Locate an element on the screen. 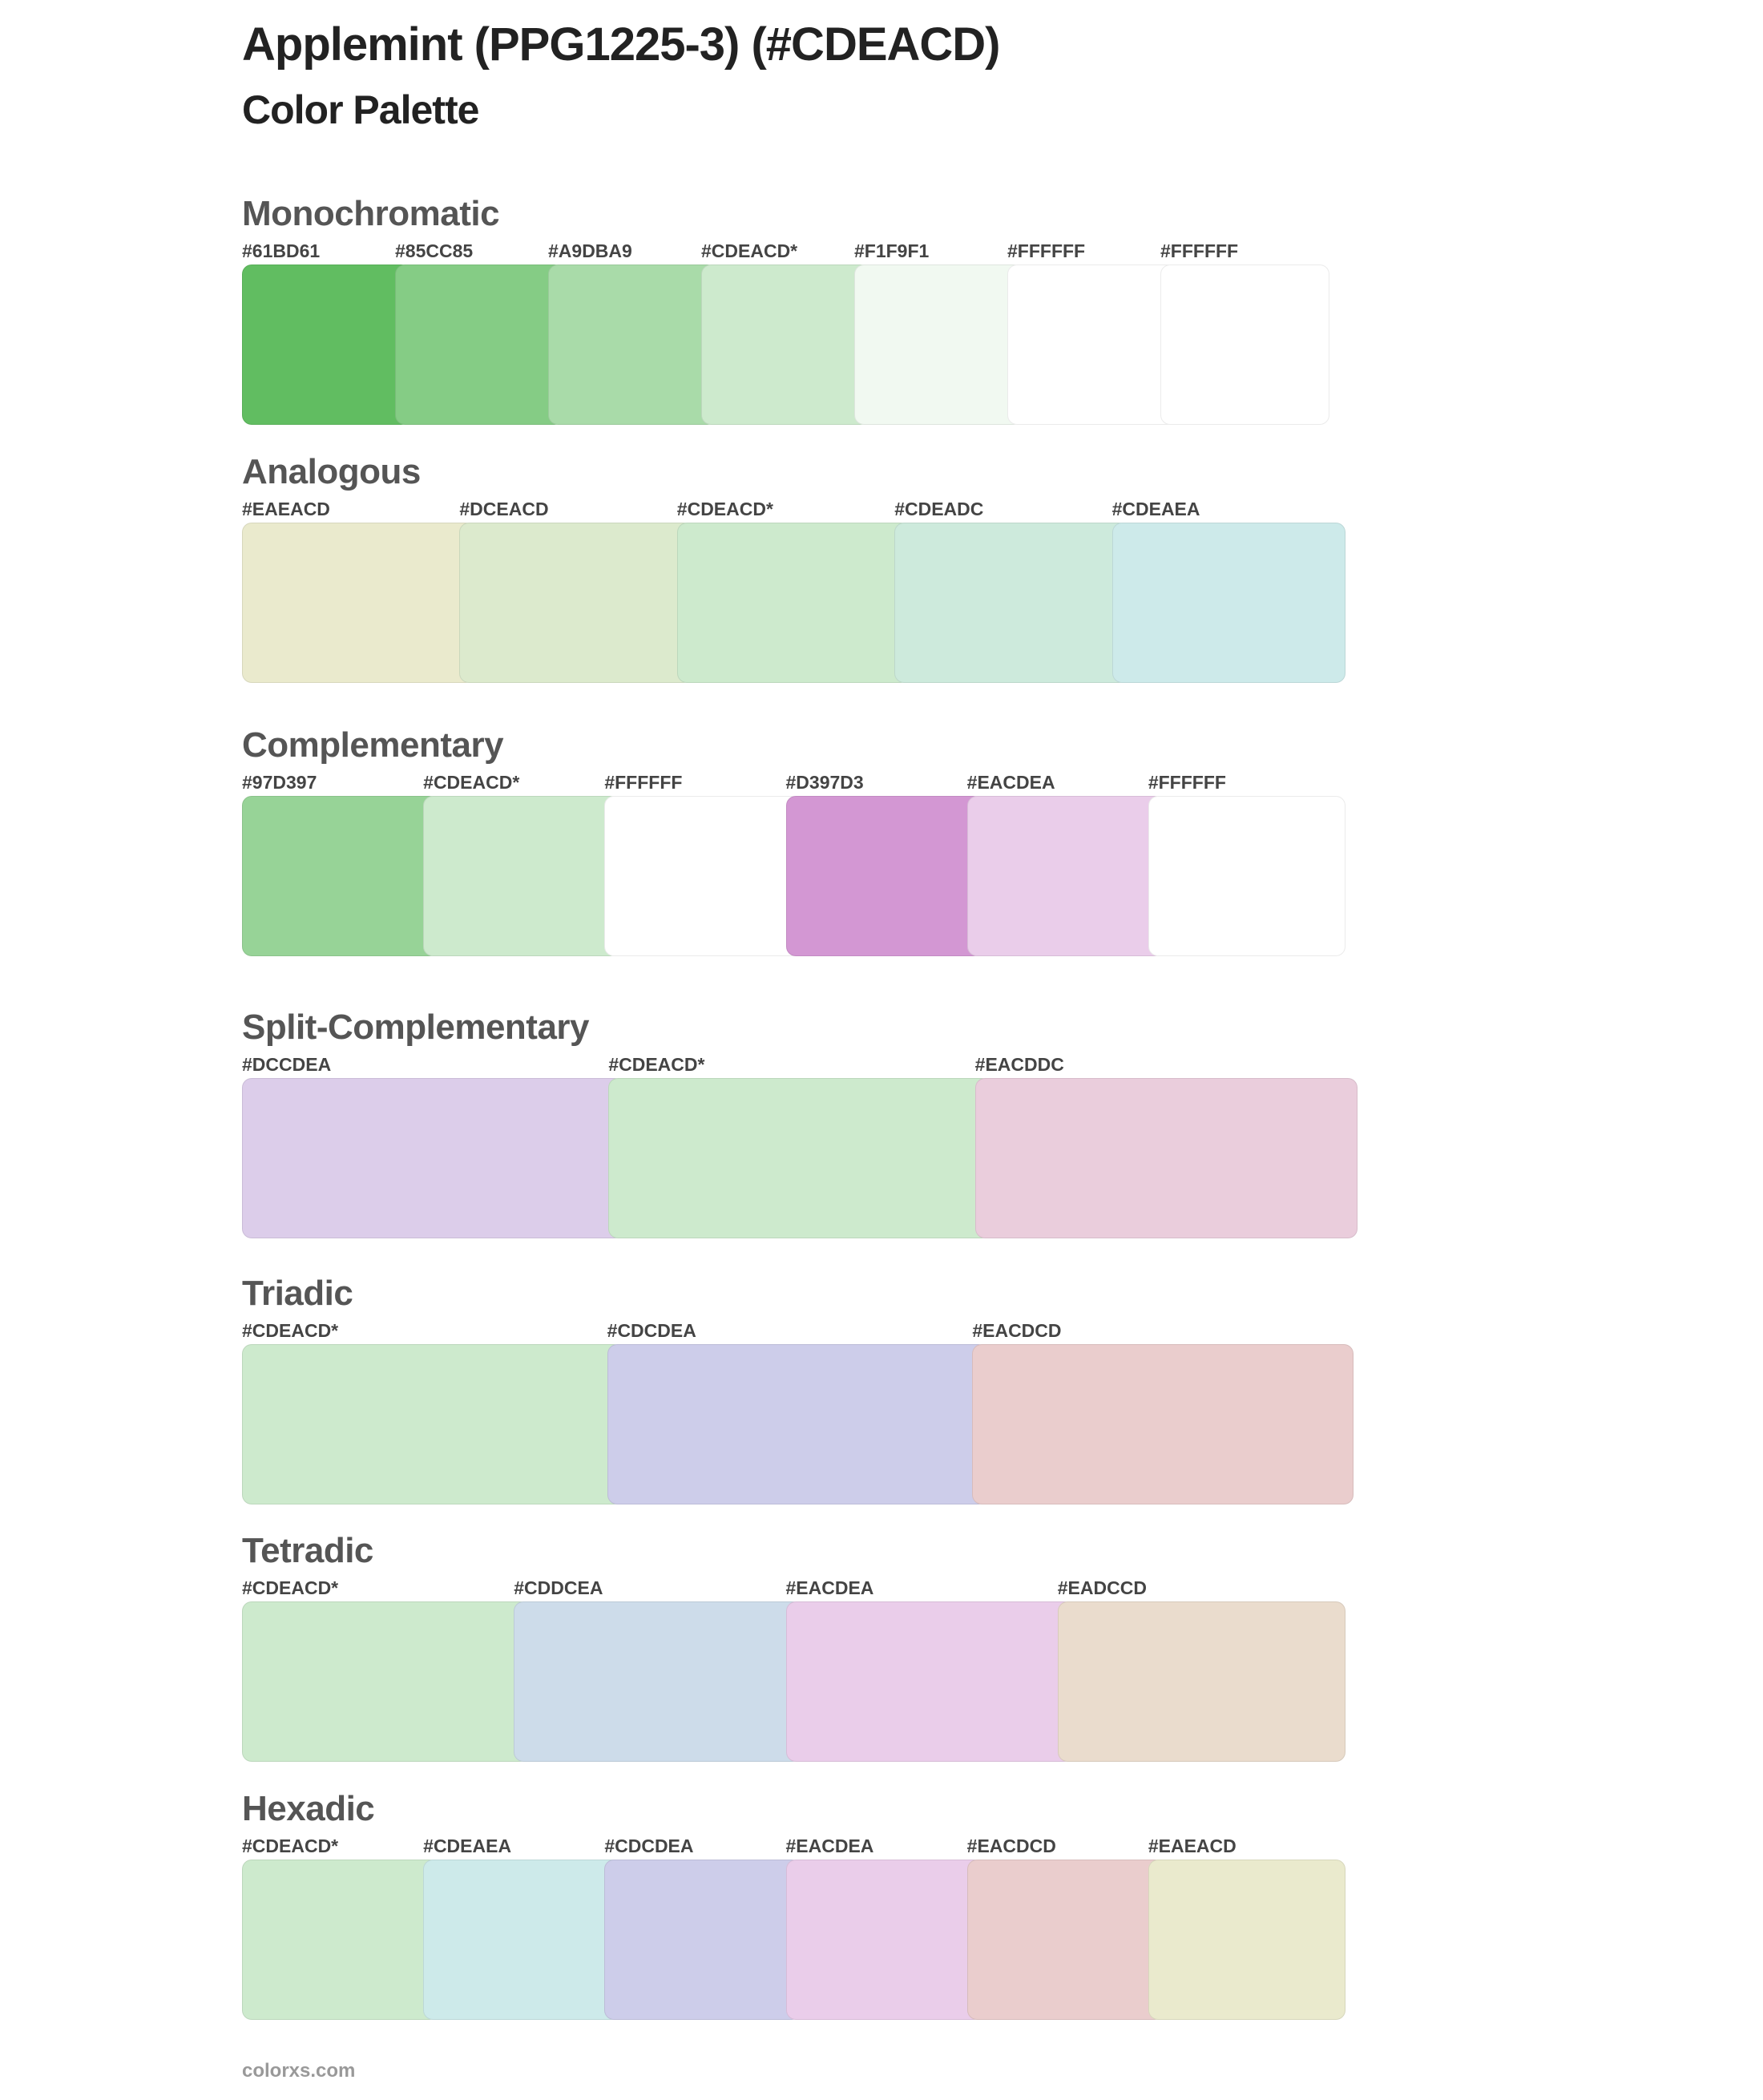 This screenshot has height=2100, width=1763. section-title: Monochromatic is located at coordinates (371, 213).